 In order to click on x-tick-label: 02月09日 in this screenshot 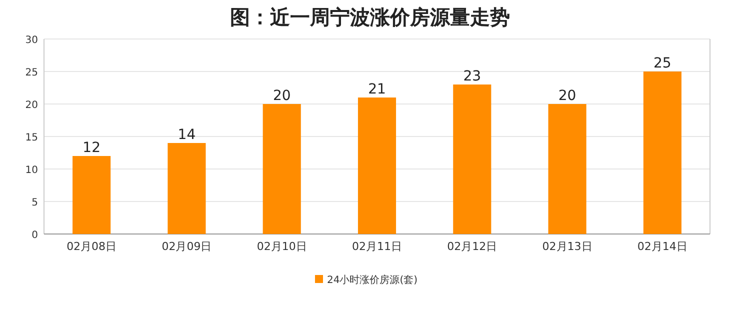, I will do `click(187, 246)`.